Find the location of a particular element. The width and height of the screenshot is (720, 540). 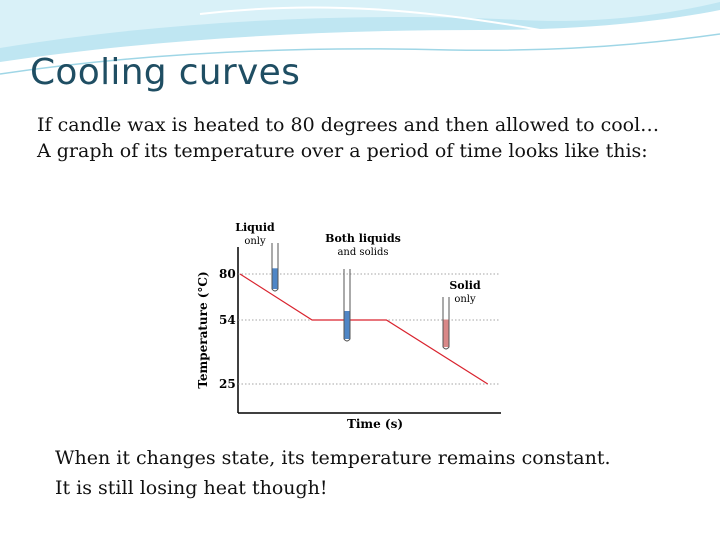

y-axis-label: Temperature (°C) is located at coordinates (203, 329).